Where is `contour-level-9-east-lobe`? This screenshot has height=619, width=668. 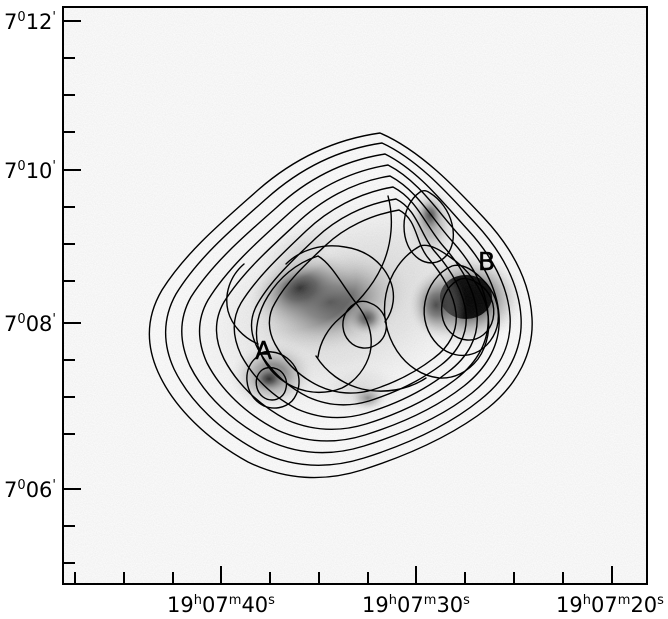
contour-level-9-east-lobe is located at coordinates (436, 311).